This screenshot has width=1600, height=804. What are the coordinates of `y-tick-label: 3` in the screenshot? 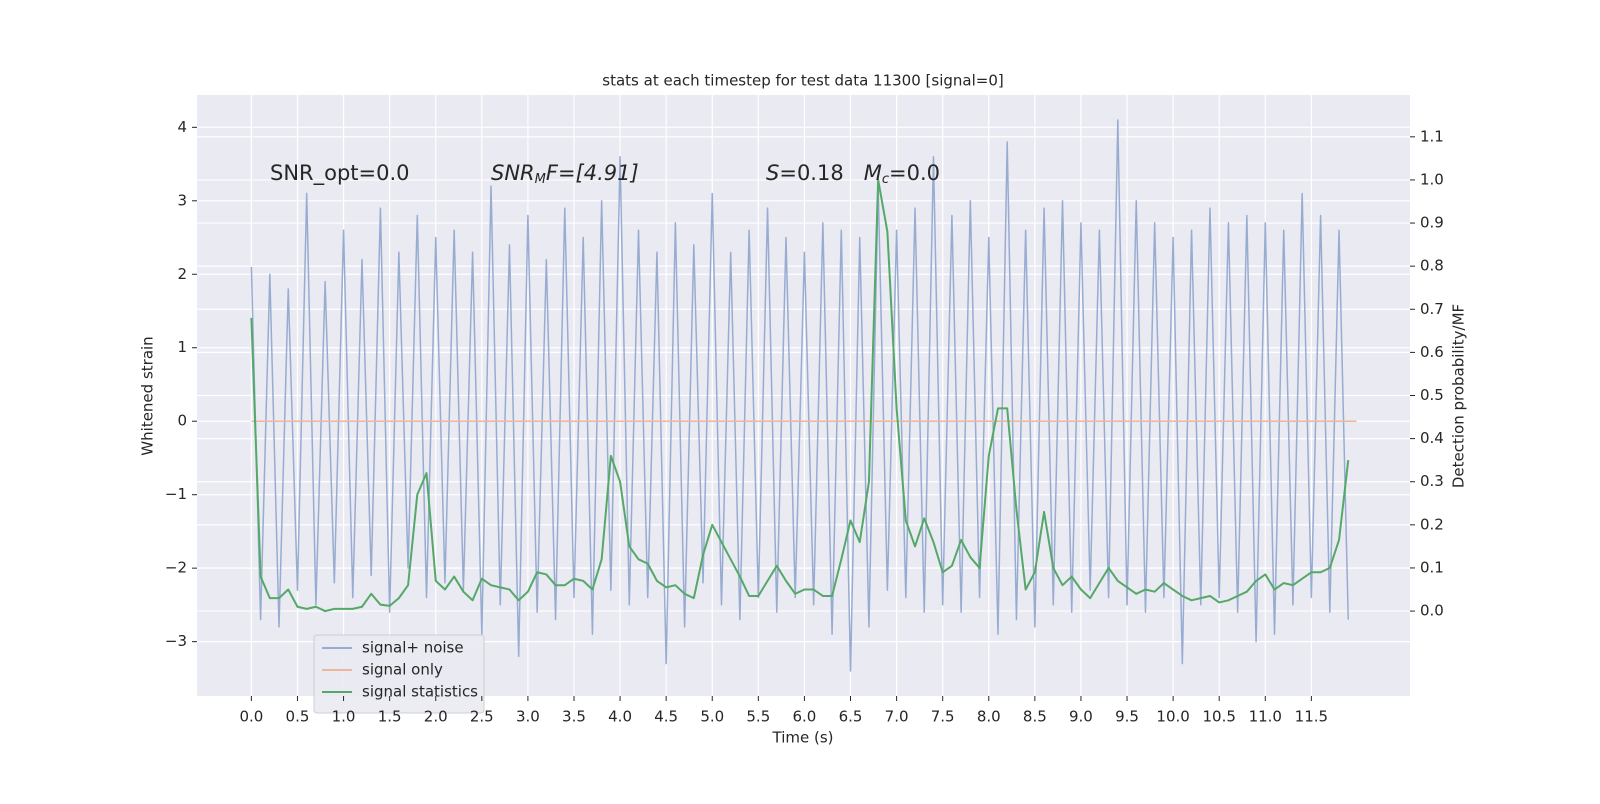 It's located at (182, 200).